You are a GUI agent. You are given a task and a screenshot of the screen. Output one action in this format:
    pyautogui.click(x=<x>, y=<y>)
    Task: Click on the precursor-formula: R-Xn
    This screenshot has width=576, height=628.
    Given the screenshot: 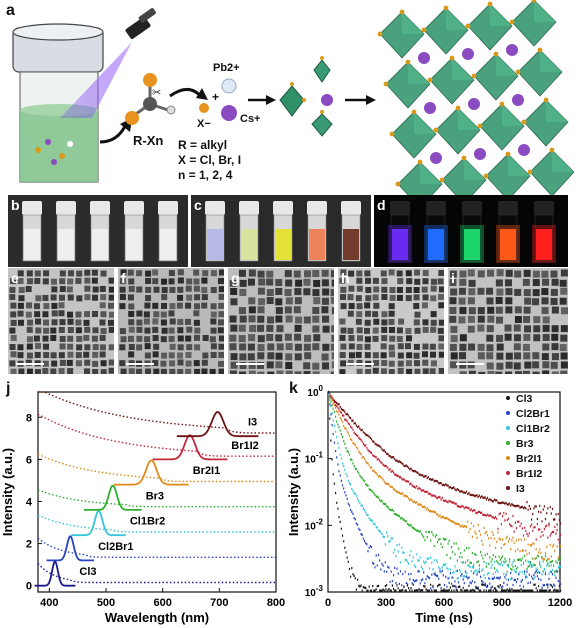 What is the action you would take?
    pyautogui.click(x=148, y=140)
    